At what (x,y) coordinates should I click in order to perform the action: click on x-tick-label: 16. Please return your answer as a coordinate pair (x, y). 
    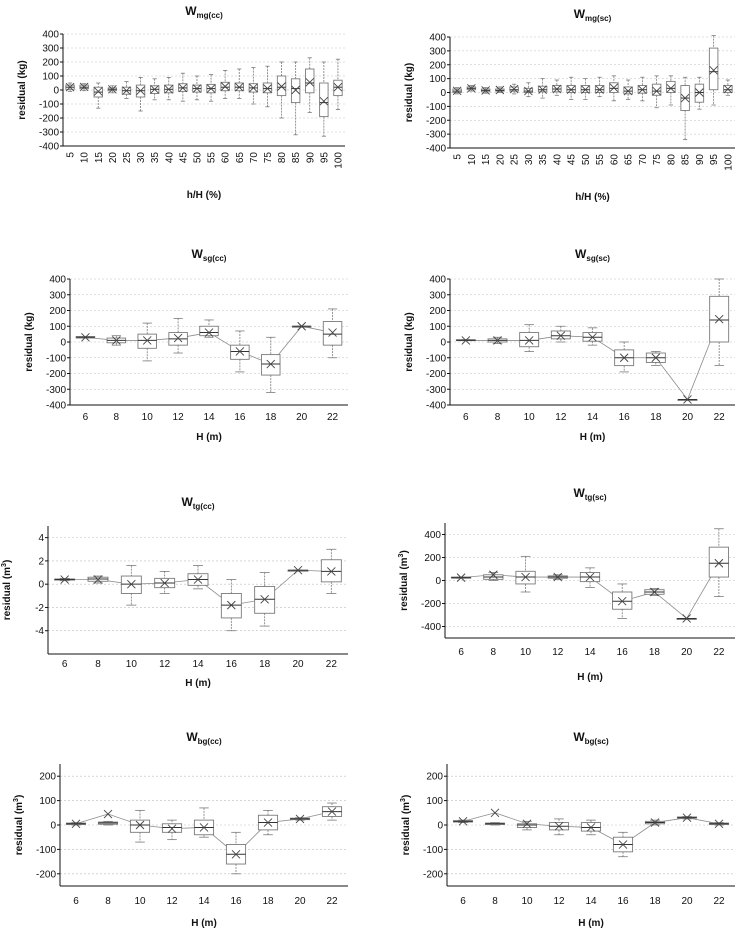
    Looking at the image, I should click on (623, 652).